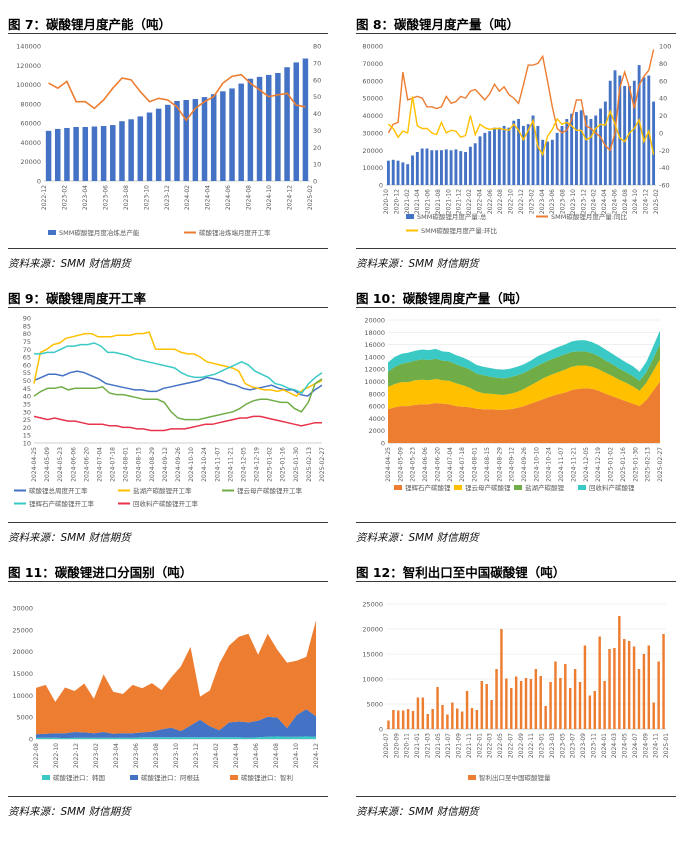  What do you see at coordinates (459, 745) in the screenshot?
I see `x-tick-label: 2021-09` at bounding box center [459, 745].